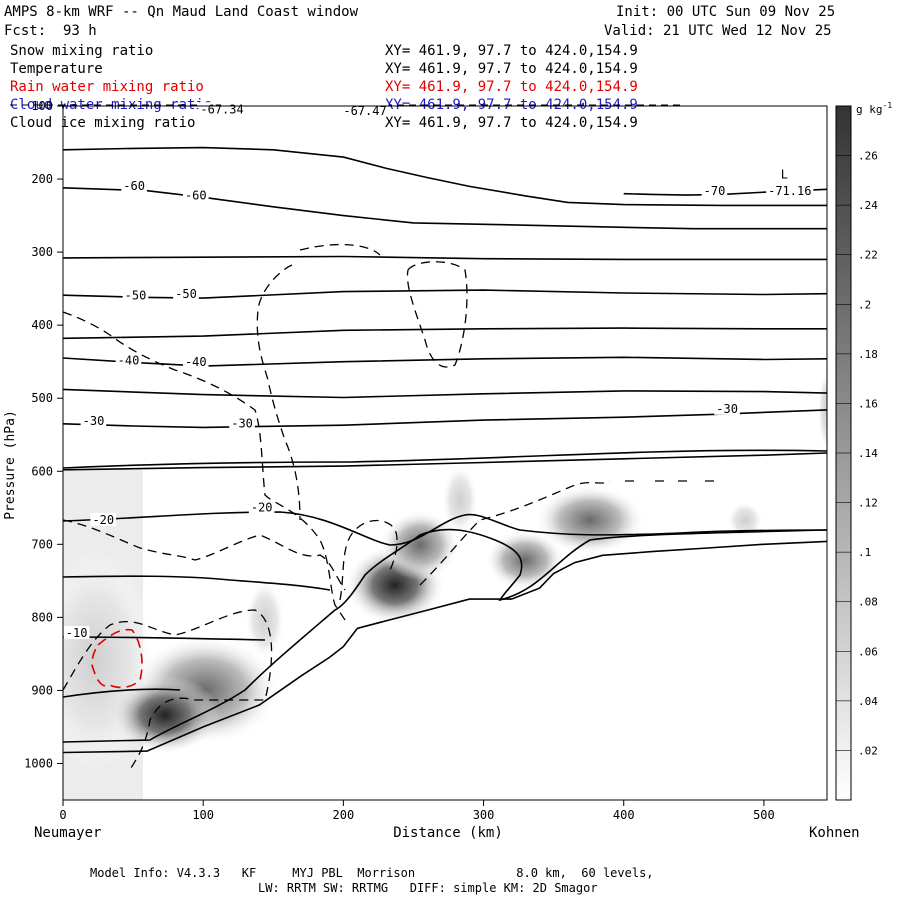  I want to click on y-tick-label: 700, so click(42, 544).